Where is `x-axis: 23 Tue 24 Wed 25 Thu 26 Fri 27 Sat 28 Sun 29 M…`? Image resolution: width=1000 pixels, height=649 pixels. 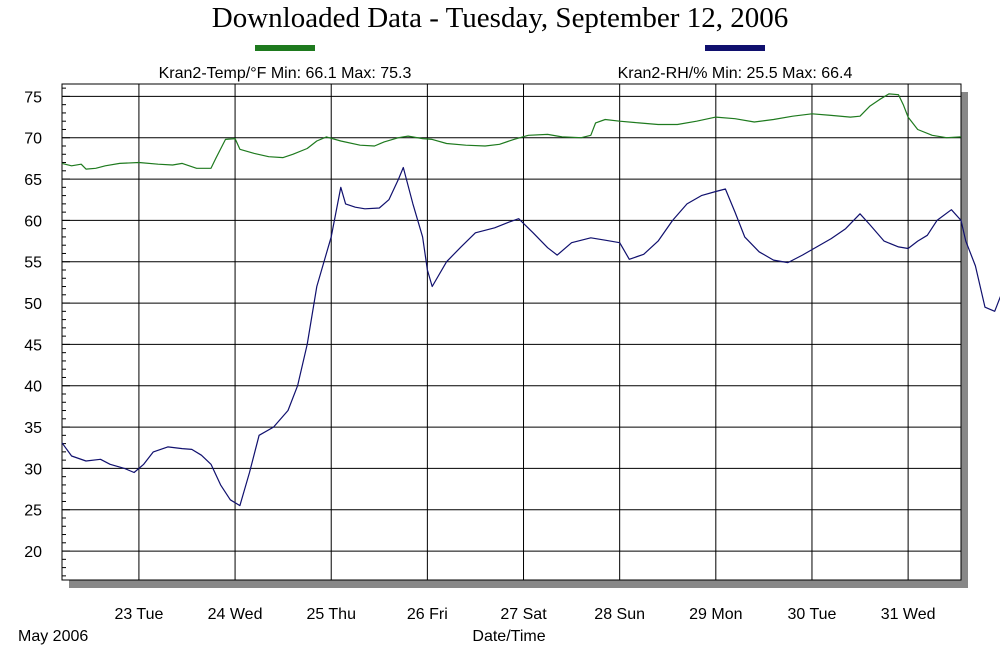
x-axis: 23 Tue 24 Wed 25 Thu 26 Fri 27 Sat 28 Sun 29 M… is located at coordinates (524, 614).